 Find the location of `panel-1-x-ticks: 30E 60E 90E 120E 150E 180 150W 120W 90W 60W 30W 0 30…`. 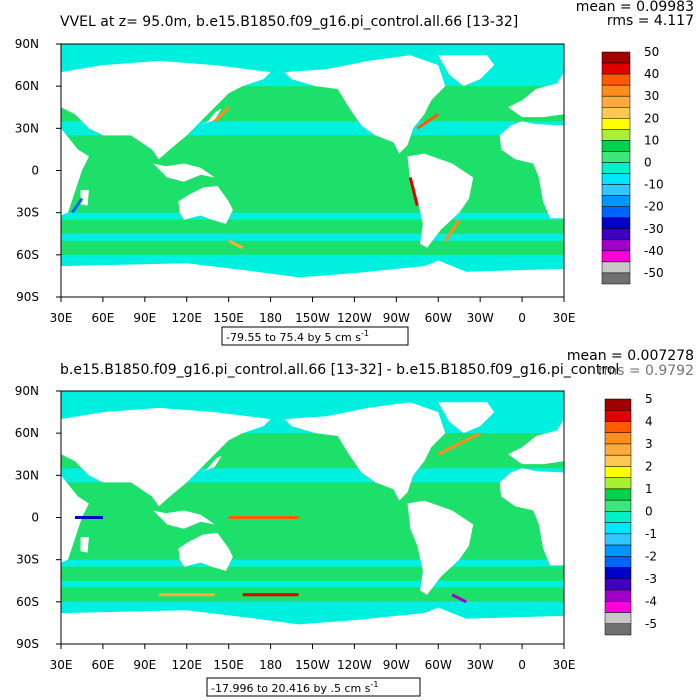

panel-1-x-ticks: 30E 60E 90E 120E 150E 180 150W 120W 90W 60W 30W 0 30… is located at coordinates (313, 311).